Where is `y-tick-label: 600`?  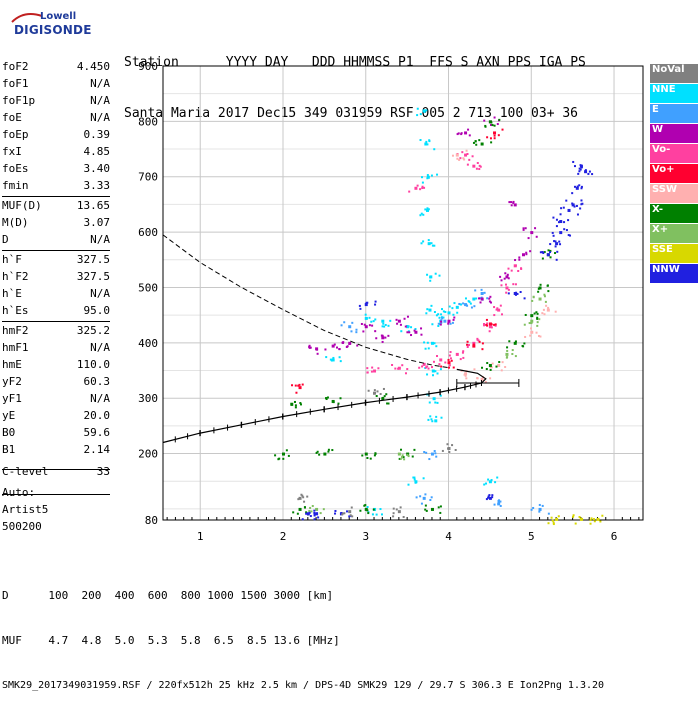
y-tick-label: 600 is located at coordinates (148, 232).